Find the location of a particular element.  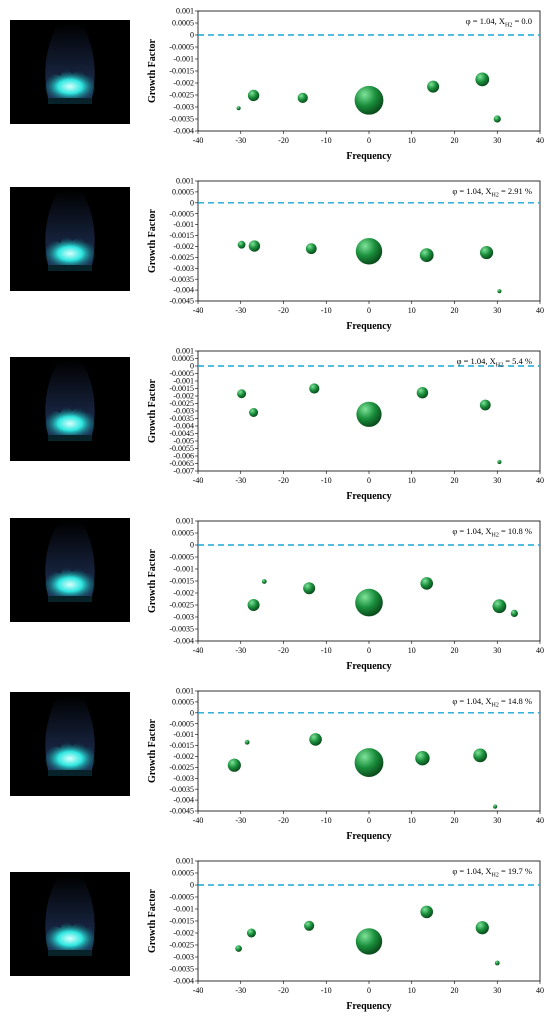

annotation-value: = 5.4 % is located at coordinates (517, 361).